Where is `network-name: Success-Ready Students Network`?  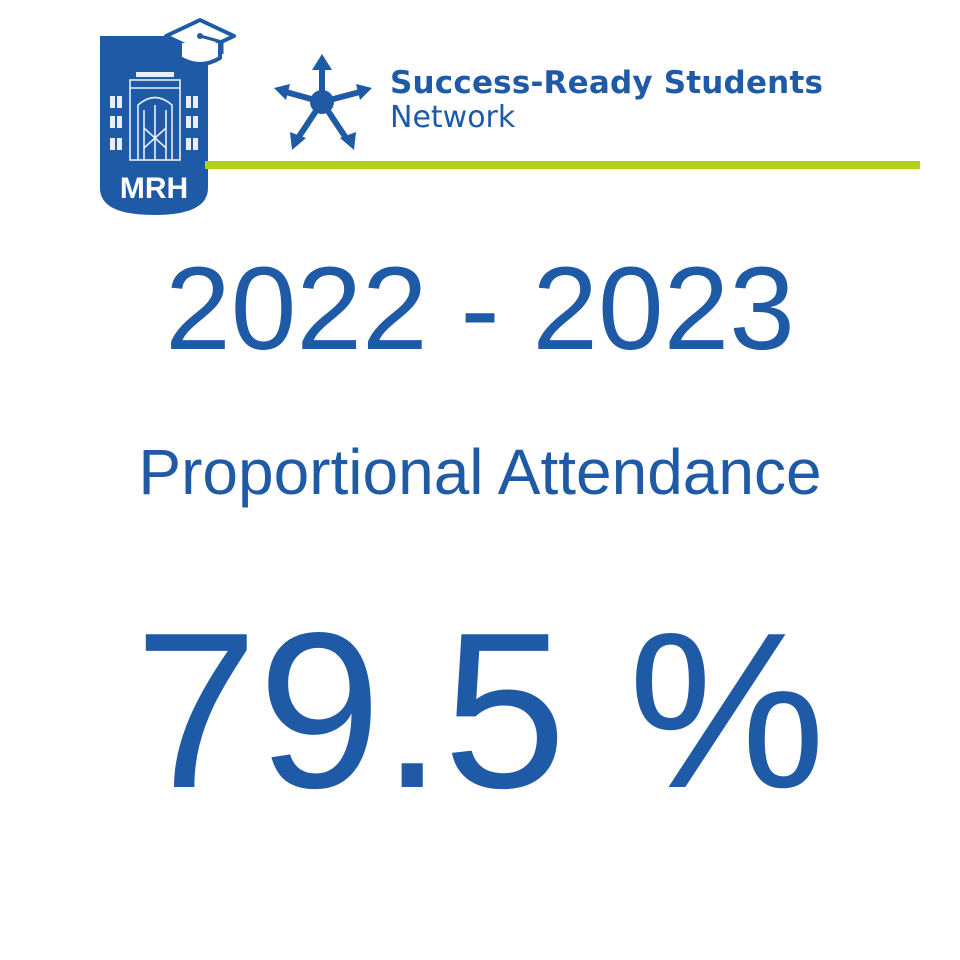 network-name: Success-Ready Students Network is located at coordinates (606, 100).